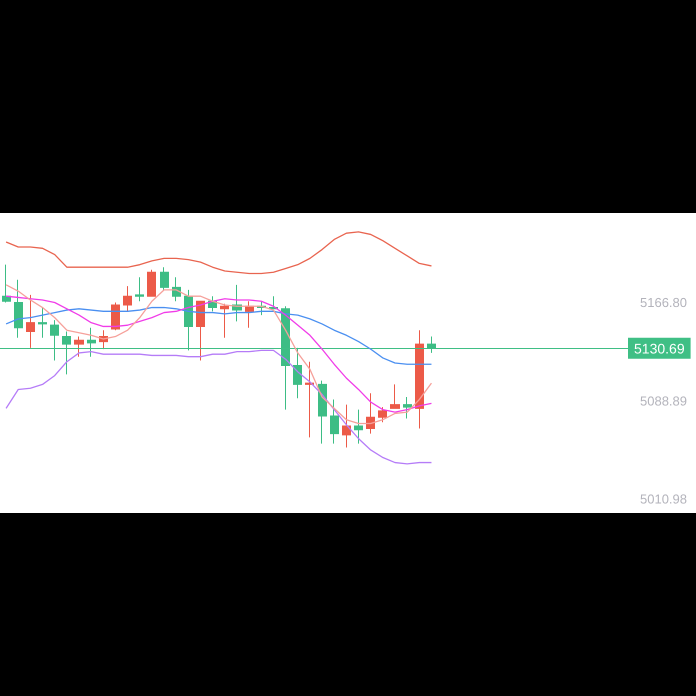  I want to click on y-tick-label: 5010.98, so click(663, 499).